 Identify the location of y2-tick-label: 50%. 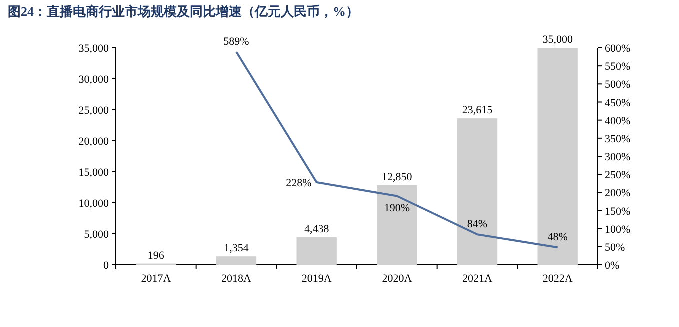
(615, 248).